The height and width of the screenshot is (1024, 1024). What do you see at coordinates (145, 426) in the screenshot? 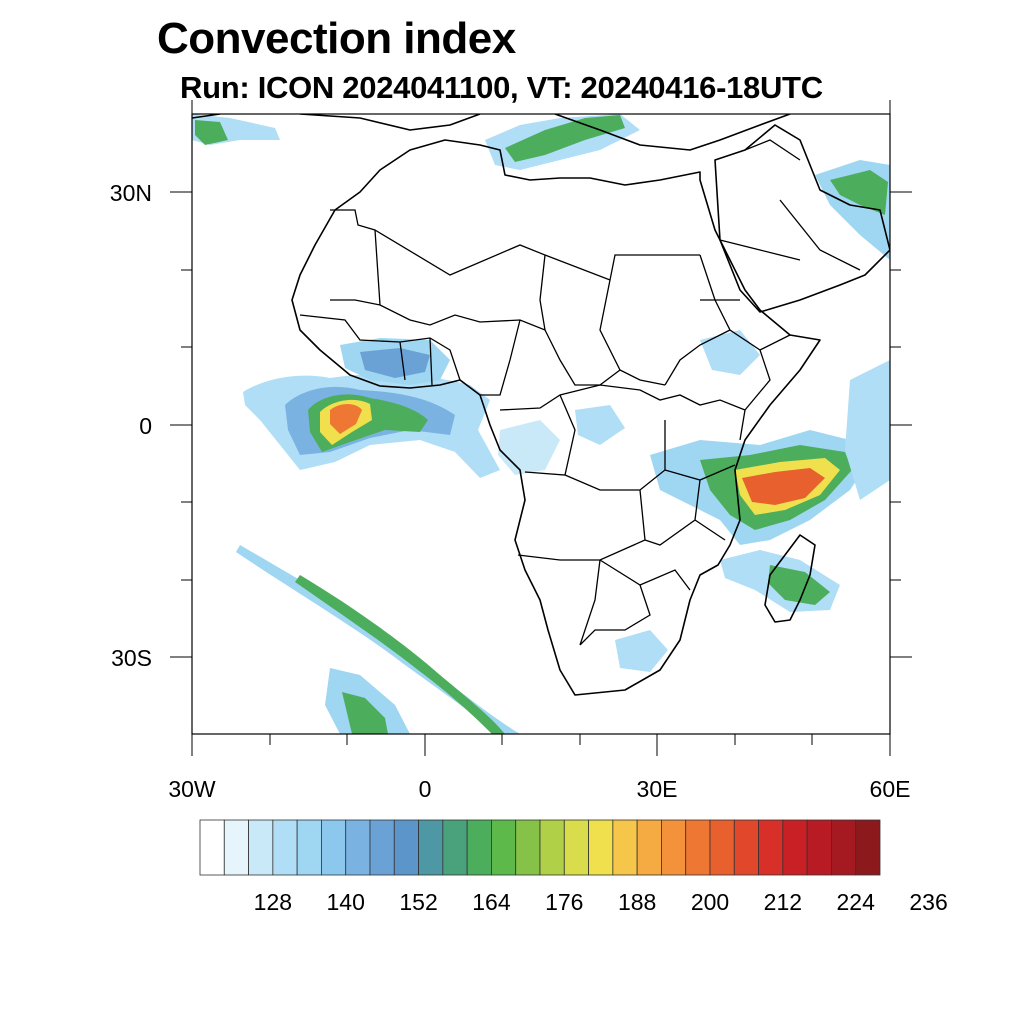
I see `lat-label-0: 0` at bounding box center [145, 426].